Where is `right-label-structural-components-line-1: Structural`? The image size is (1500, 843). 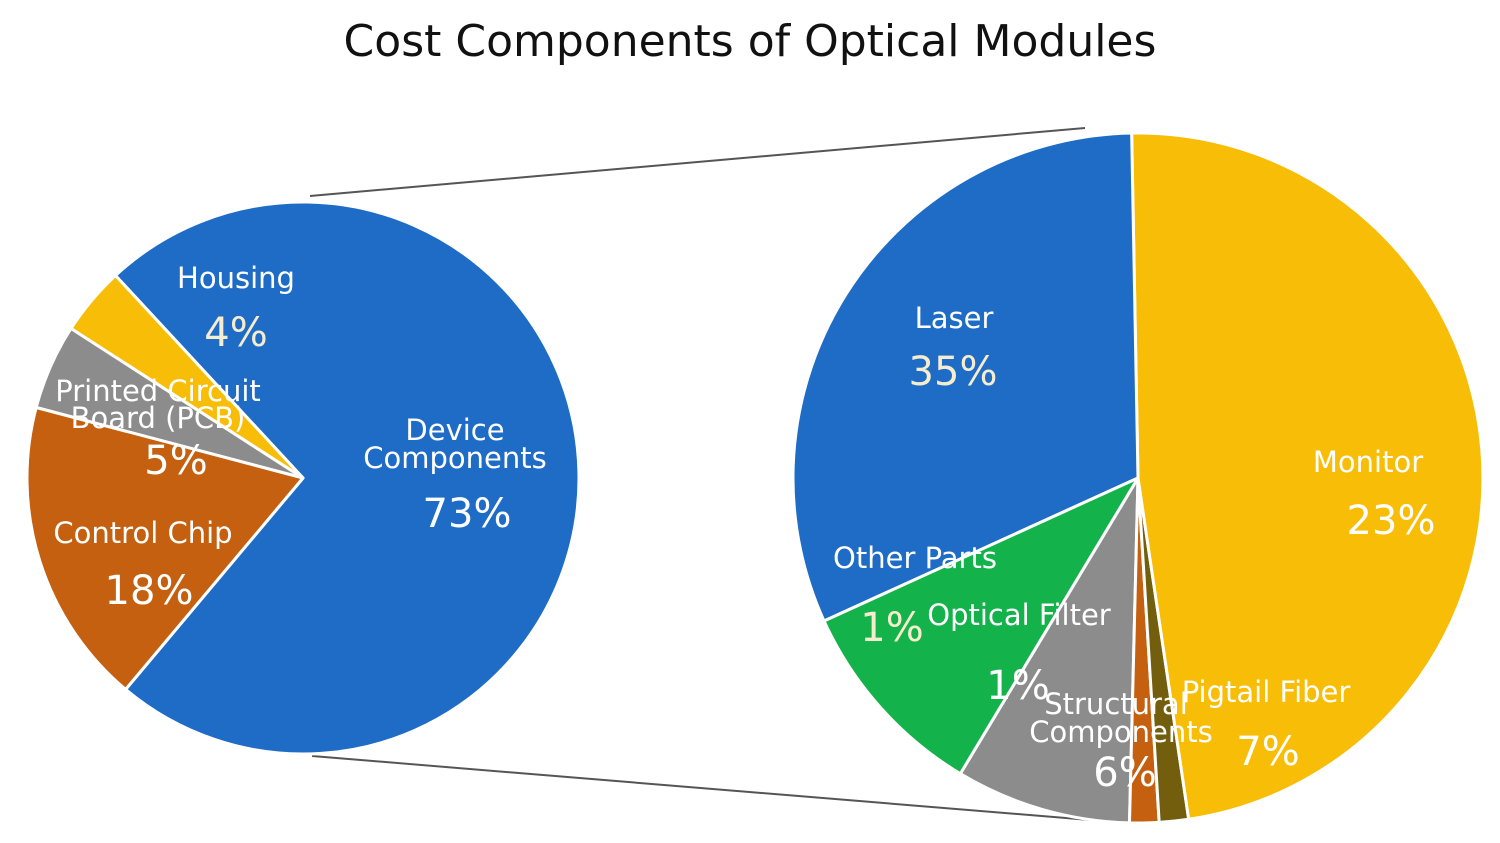
right-label-structural-components-line-1: Structural is located at coordinates (1116, 704).